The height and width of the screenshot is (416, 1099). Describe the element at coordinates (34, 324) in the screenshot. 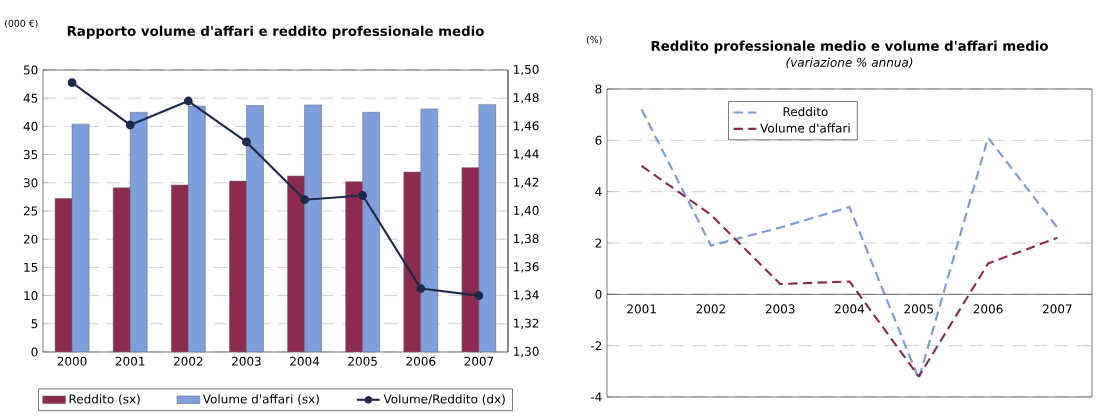

I see `y-tick-label: 5` at that location.